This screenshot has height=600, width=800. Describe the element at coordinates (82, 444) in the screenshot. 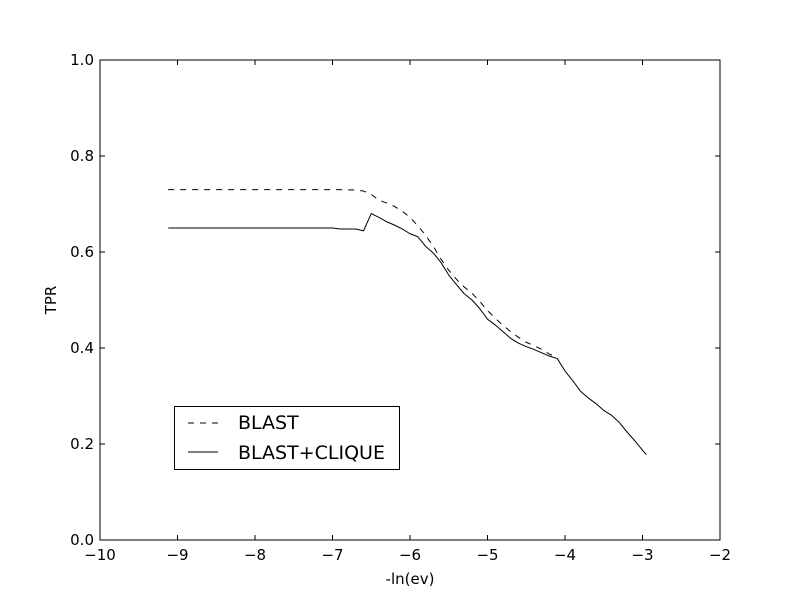

I see `y-tick-label: 0.2` at that location.